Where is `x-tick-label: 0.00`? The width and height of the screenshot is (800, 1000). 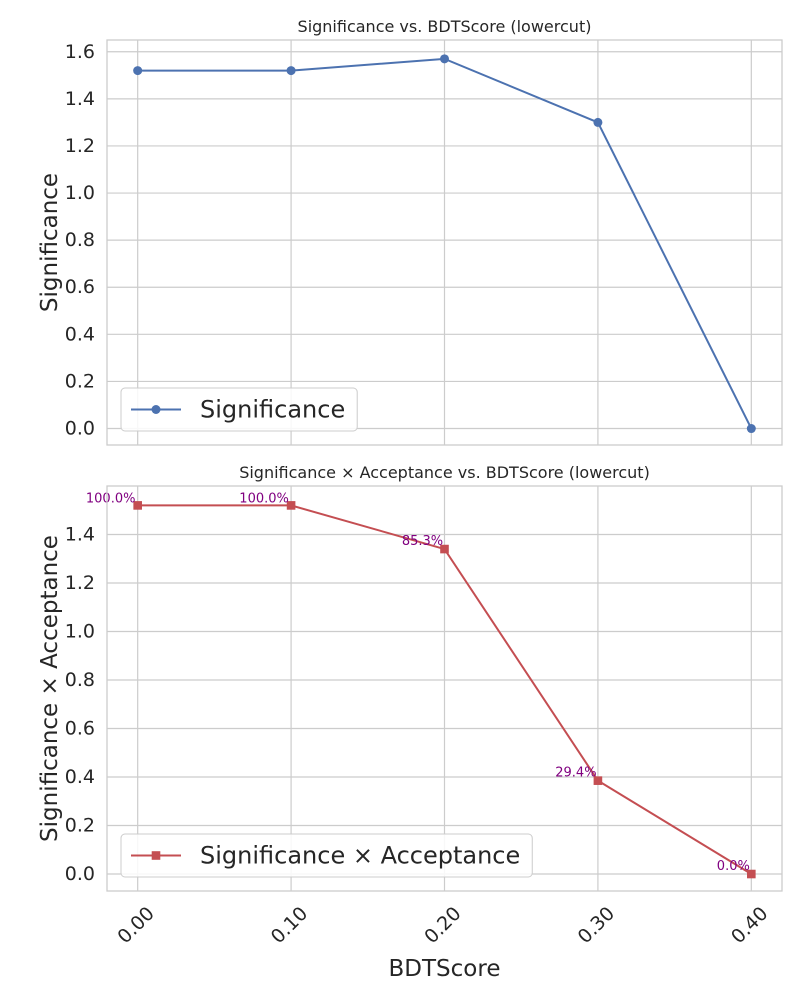
x-tick-label: 0.00 is located at coordinates (135, 925).